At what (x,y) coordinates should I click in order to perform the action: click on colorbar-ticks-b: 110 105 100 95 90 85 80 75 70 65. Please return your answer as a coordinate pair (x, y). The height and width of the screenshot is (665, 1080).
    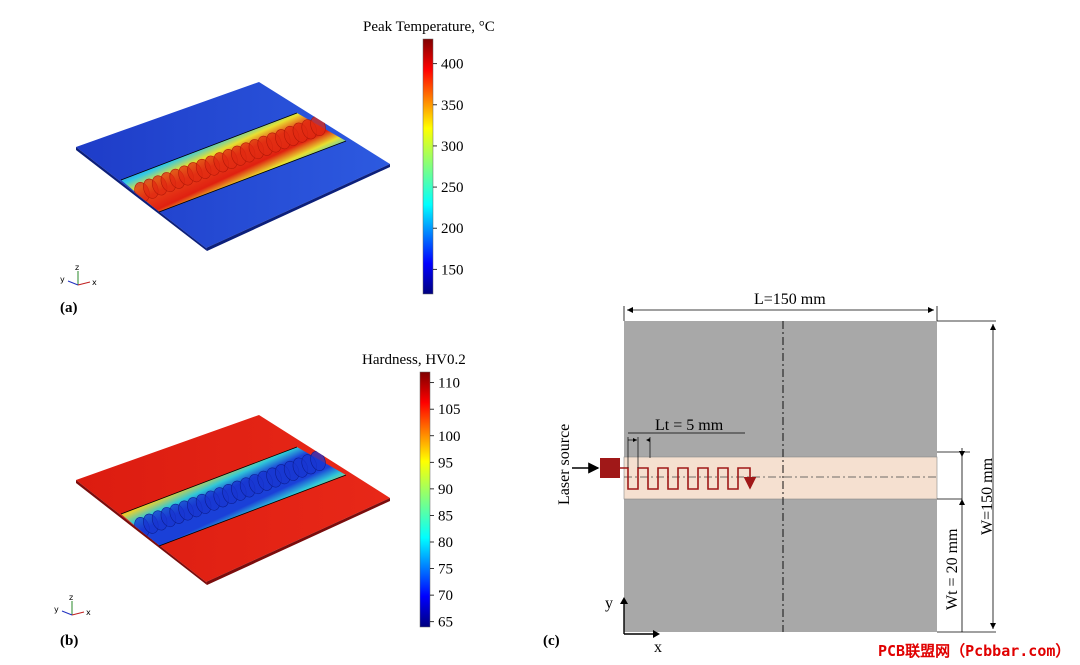
    Looking at the image, I should click on (445, 503).